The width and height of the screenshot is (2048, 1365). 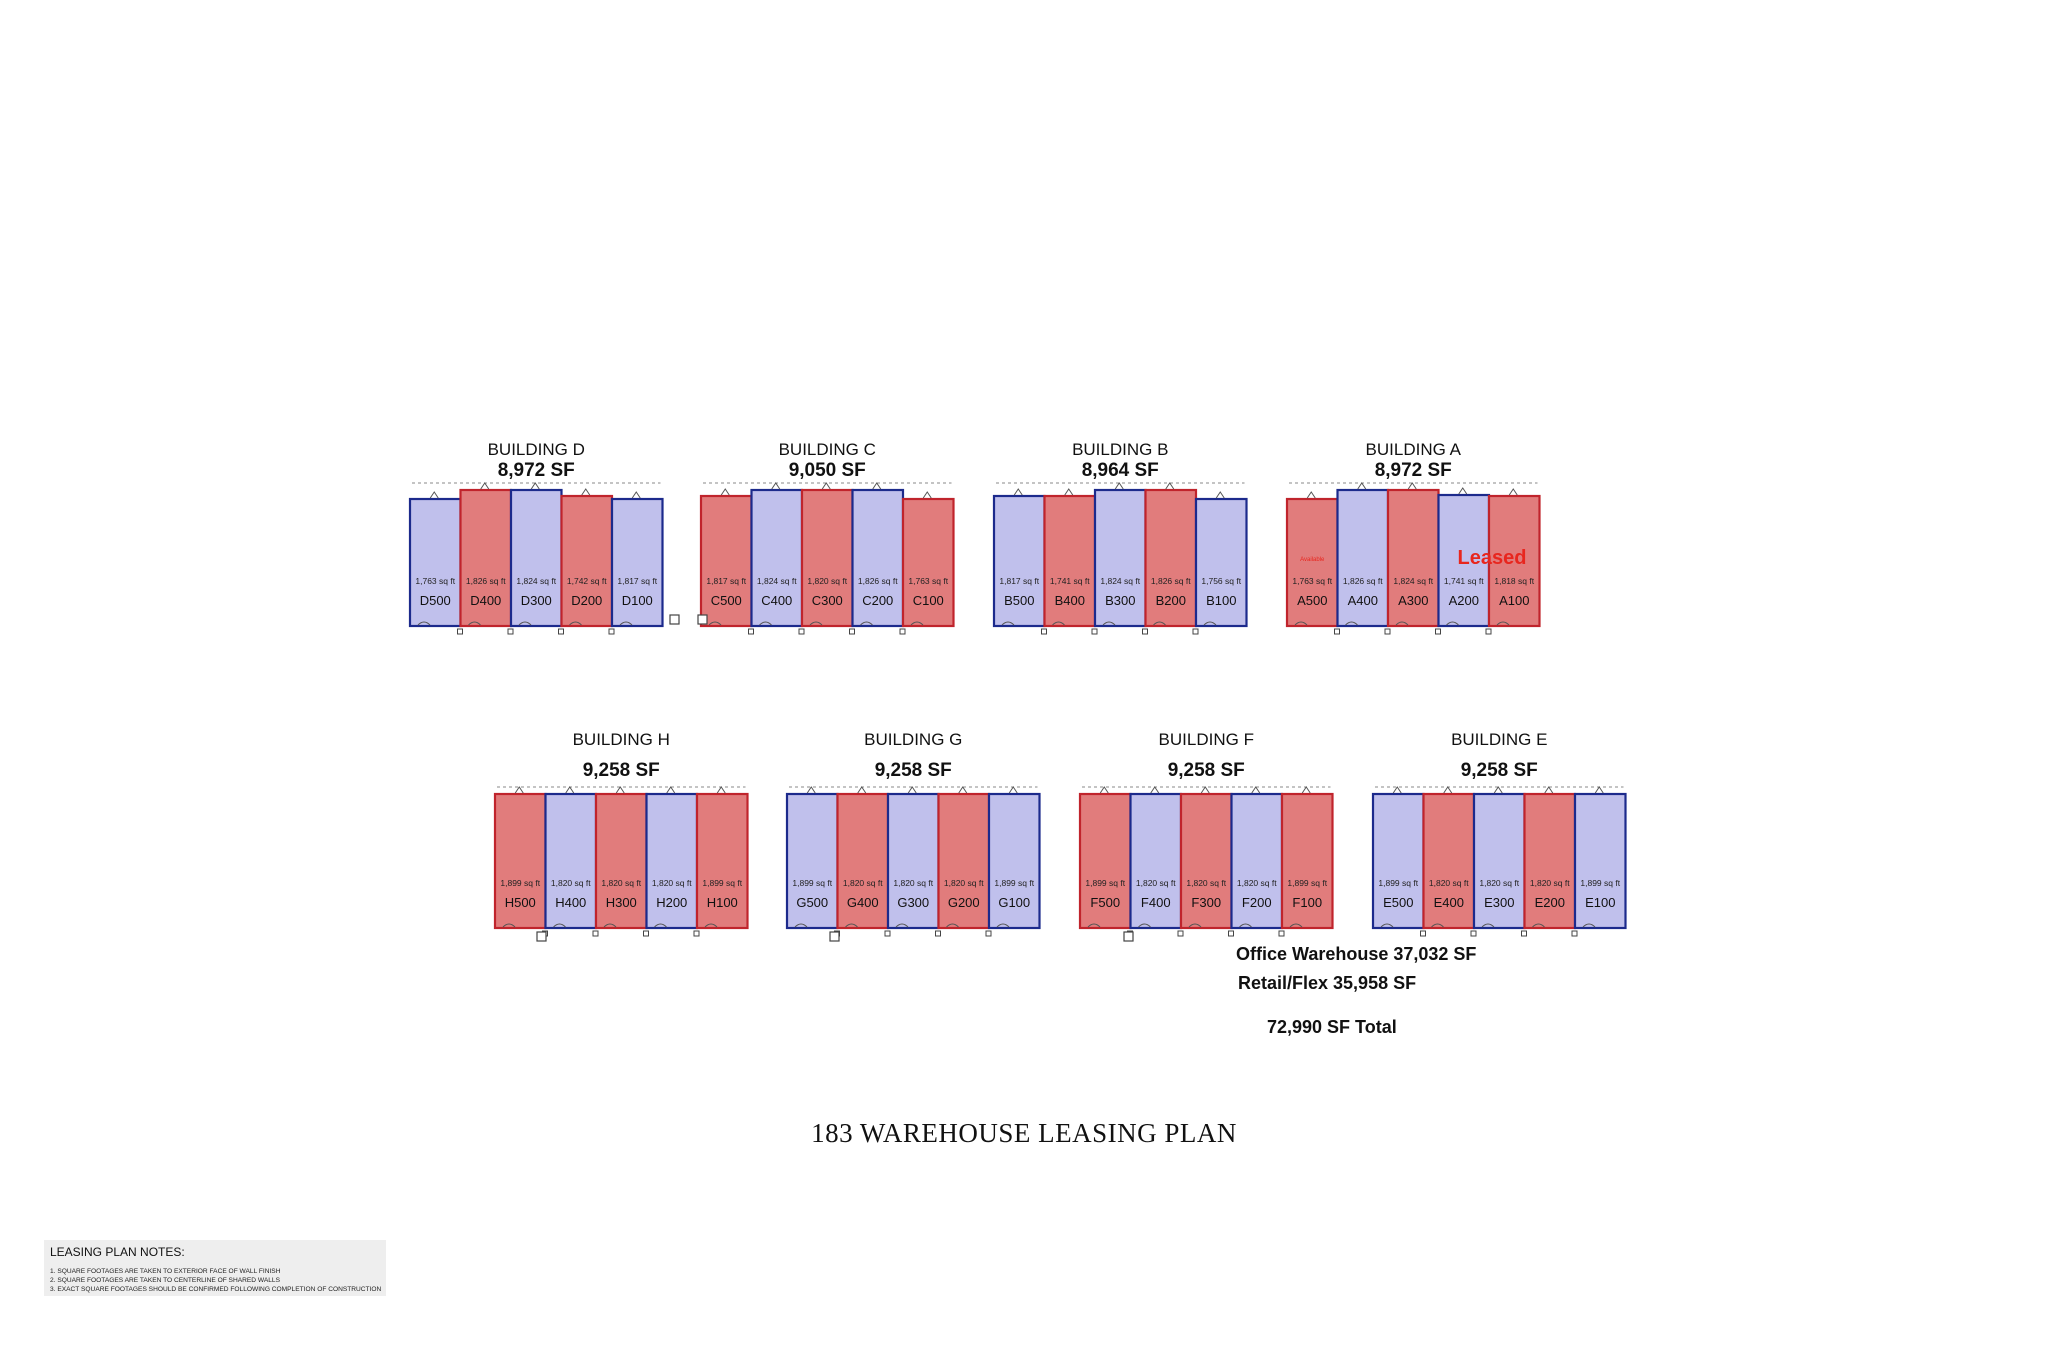 I want to click on plan-title: 183 WAREHOUSE LEASING PLAN, so click(x=1024, y=1133).